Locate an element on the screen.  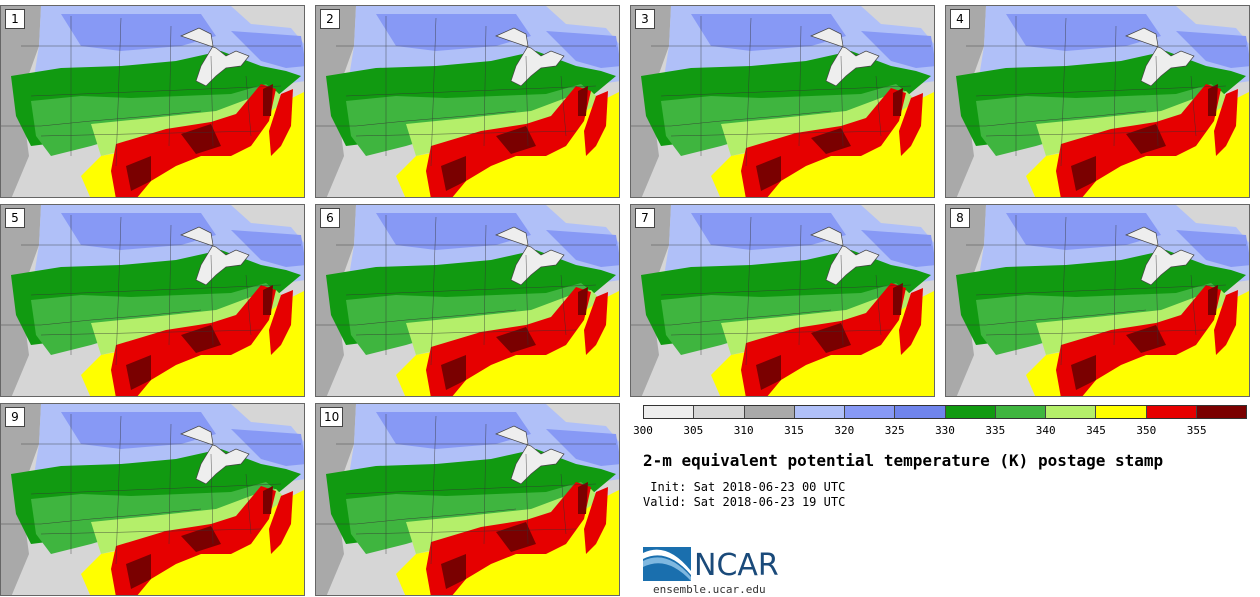
member-number: 6 is located at coordinates (330, 218).